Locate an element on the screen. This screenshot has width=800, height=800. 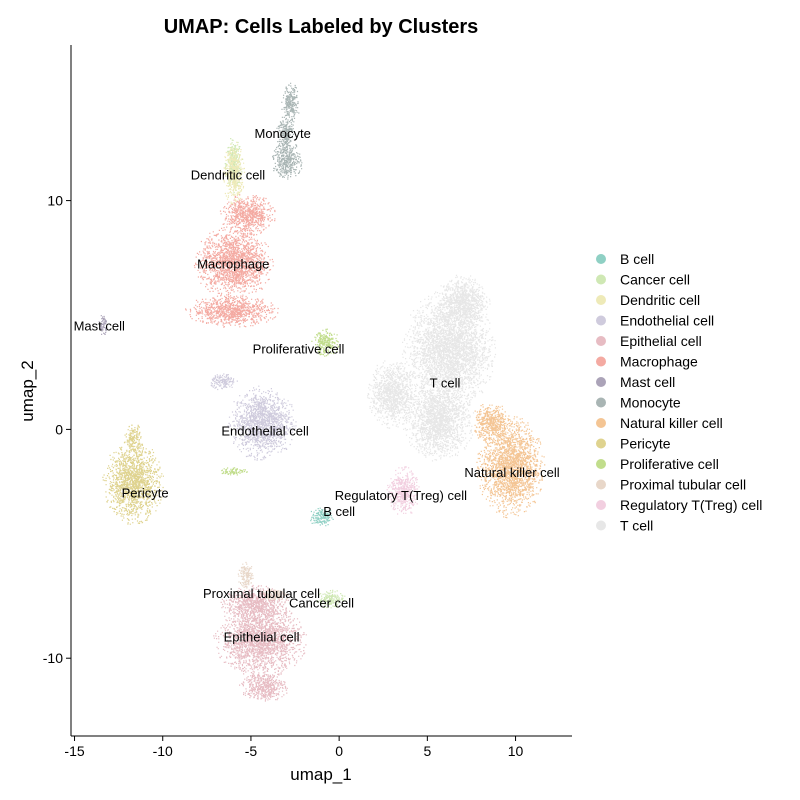
cluster-points-macrophage is located at coordinates (232, 261).